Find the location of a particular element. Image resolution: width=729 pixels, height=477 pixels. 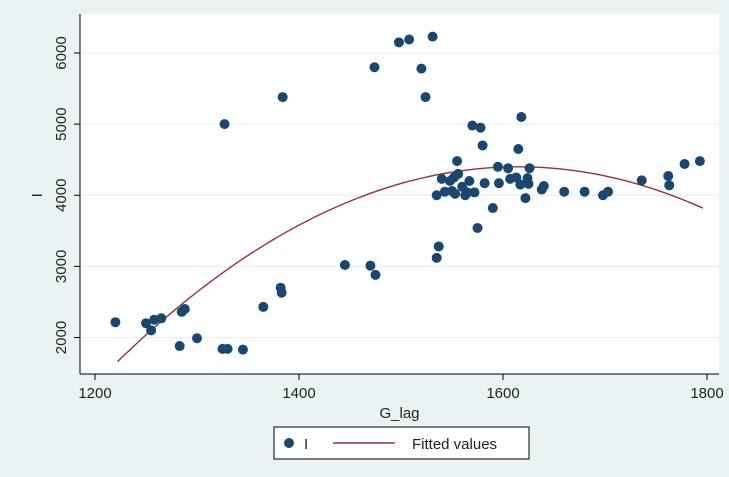

tick-label-x-1800: 1800 is located at coordinates (706, 393).